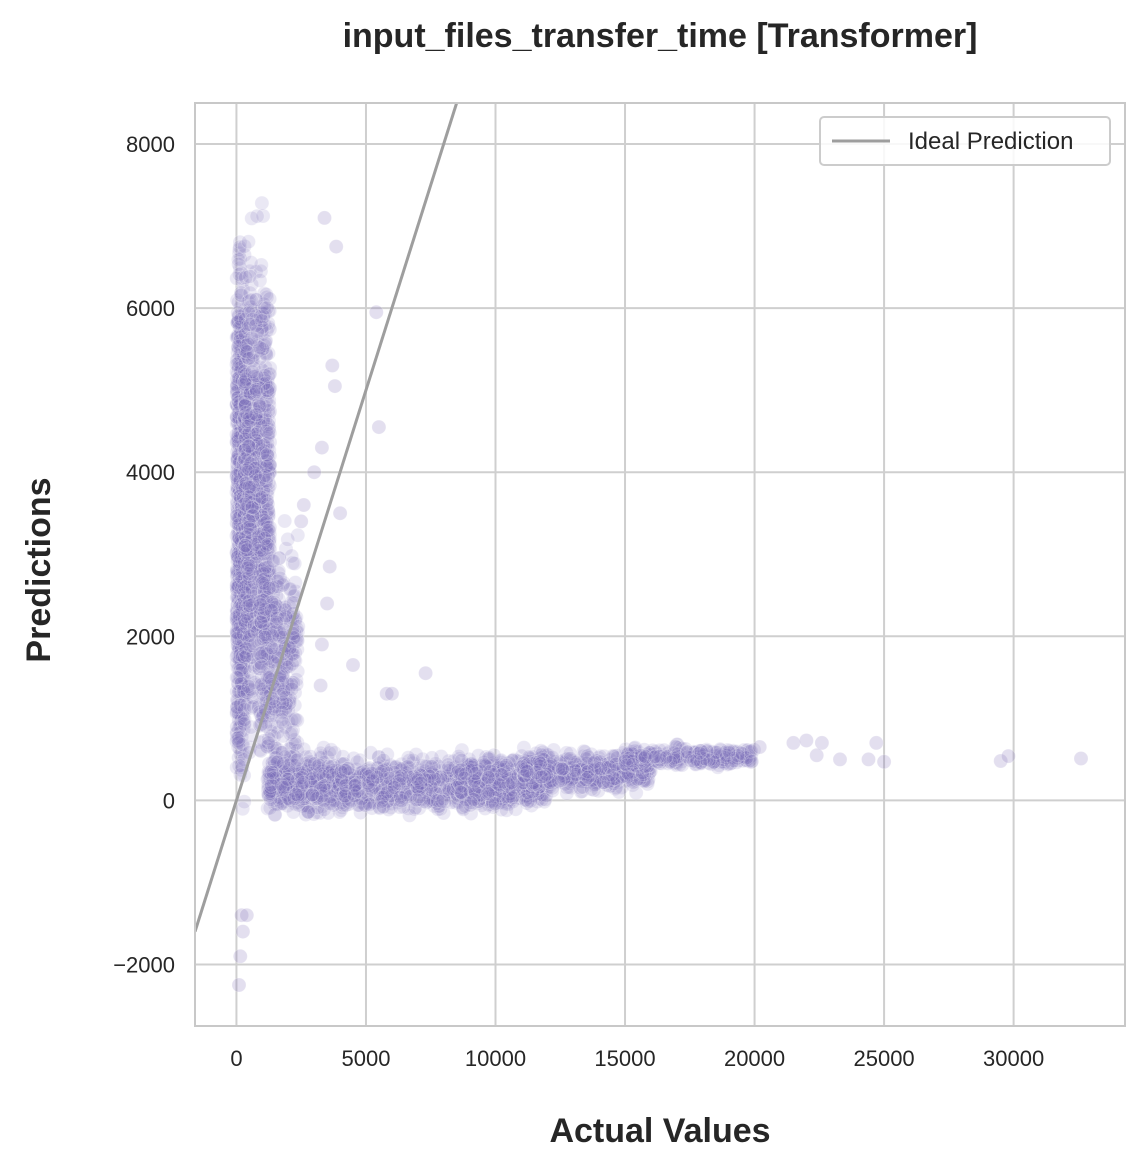  What do you see at coordinates (150, 472) in the screenshot?
I see `y-tick-label: 4000` at bounding box center [150, 472].